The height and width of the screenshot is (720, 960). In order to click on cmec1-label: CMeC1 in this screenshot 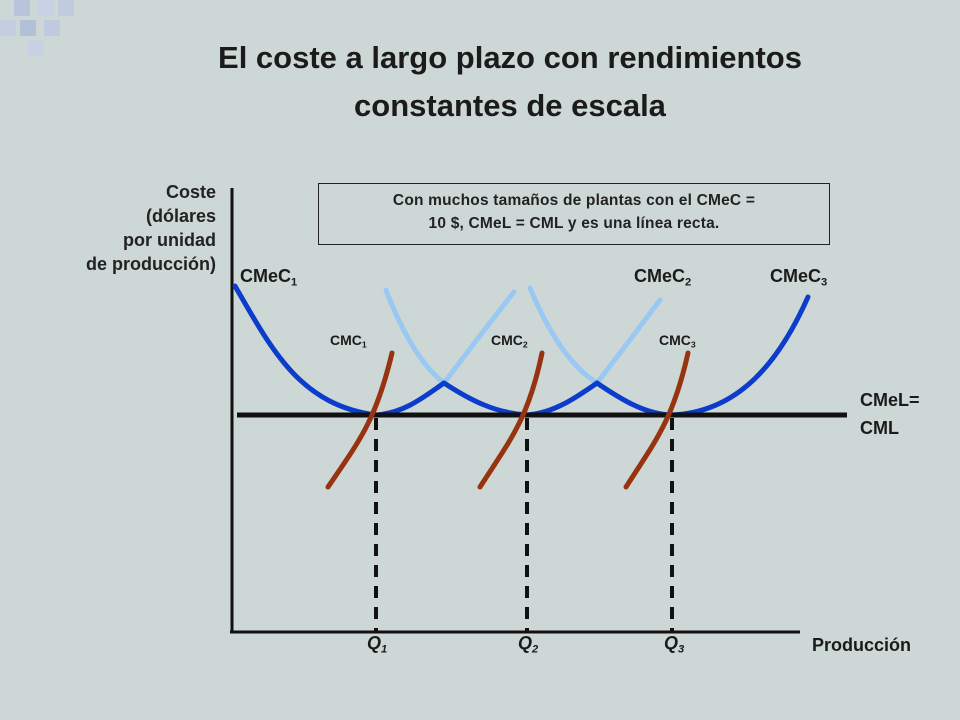, I will do `click(268, 277)`.